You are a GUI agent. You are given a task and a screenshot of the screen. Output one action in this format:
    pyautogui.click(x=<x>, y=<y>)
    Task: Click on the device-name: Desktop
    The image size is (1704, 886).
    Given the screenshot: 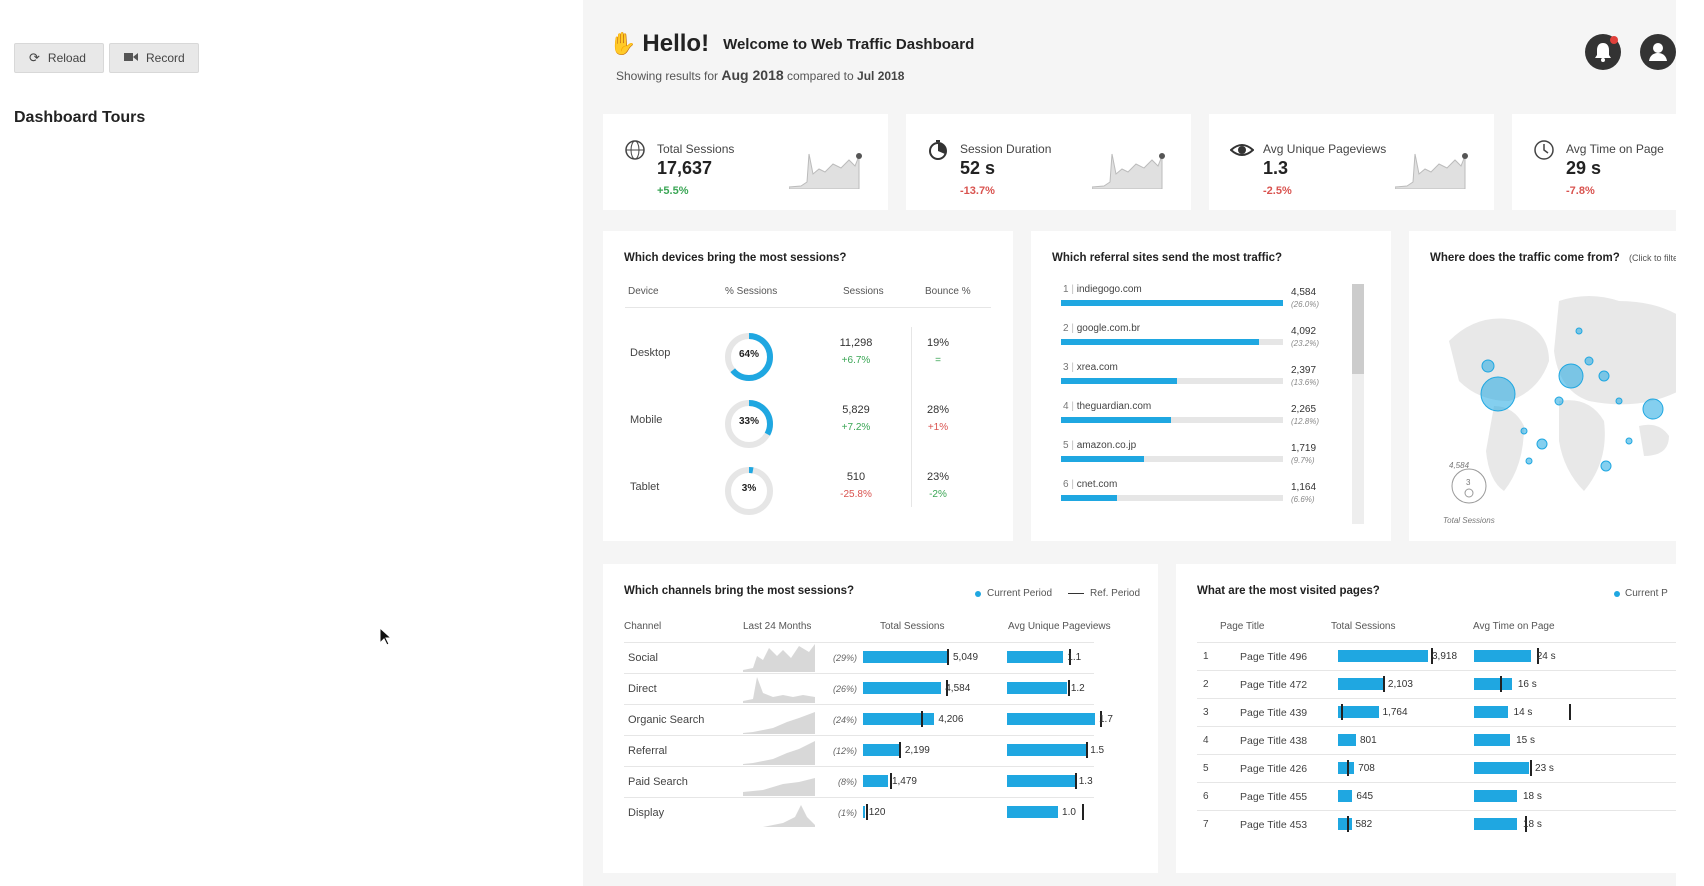 What is the action you would take?
    pyautogui.click(x=650, y=353)
    